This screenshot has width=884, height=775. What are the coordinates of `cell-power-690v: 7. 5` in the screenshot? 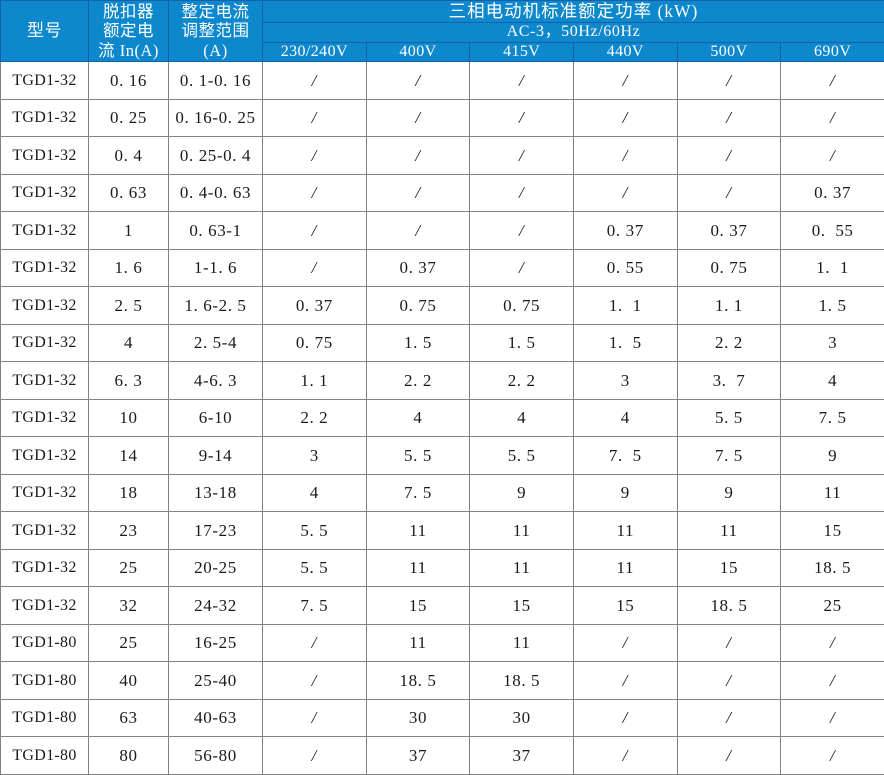 It's located at (832, 418).